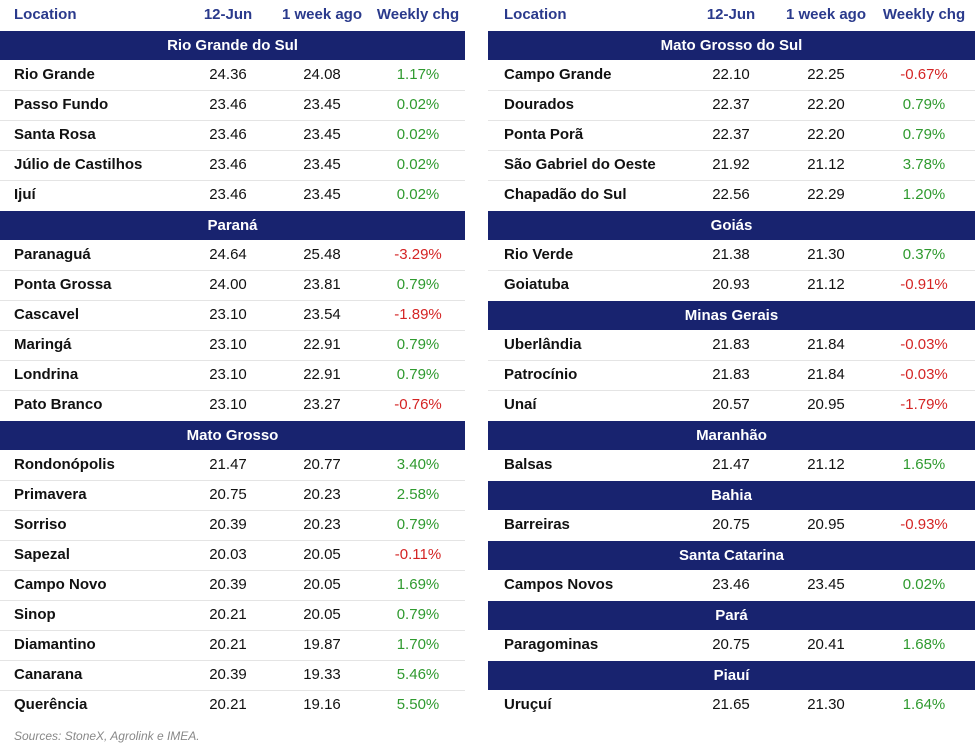  What do you see at coordinates (418, 584) in the screenshot?
I see `value-cell: 1.69%` at bounding box center [418, 584].